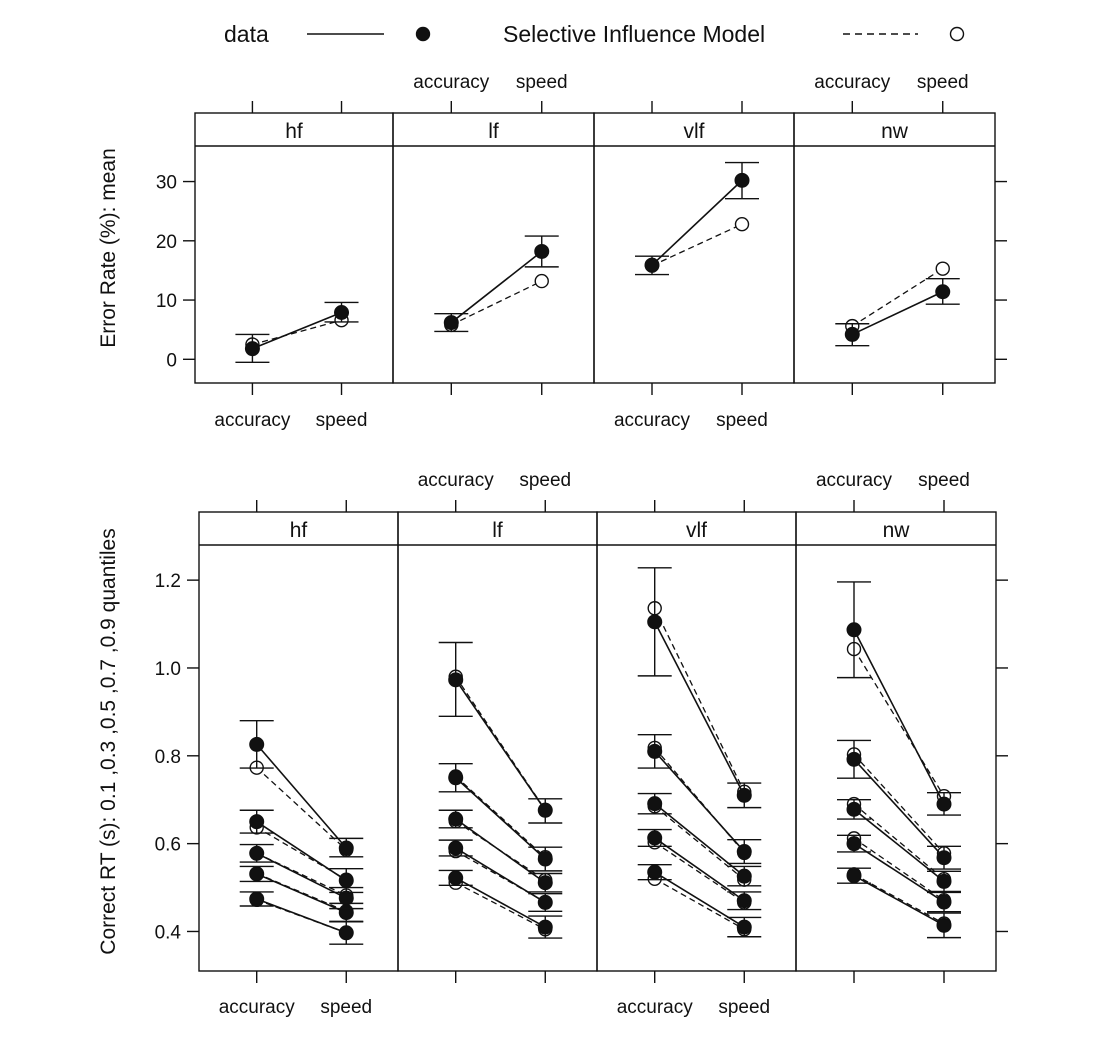 The width and height of the screenshot is (1118, 1060). I want to click on rt-panel-hf: hf accuracy speed, so click(298, 759).